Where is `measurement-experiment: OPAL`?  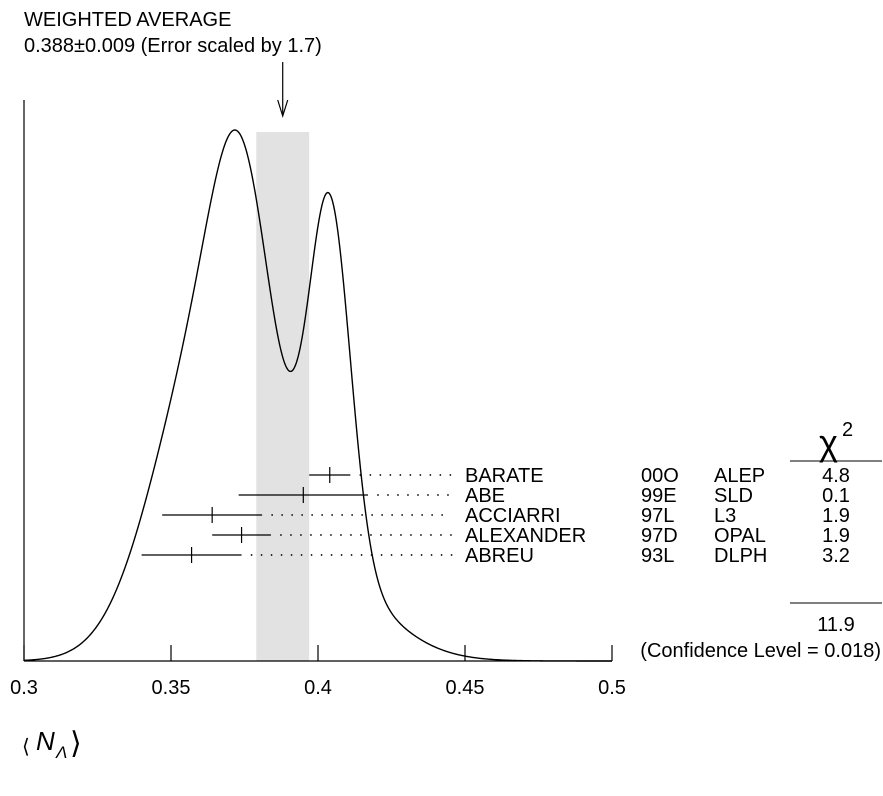 measurement-experiment: OPAL is located at coordinates (740, 536).